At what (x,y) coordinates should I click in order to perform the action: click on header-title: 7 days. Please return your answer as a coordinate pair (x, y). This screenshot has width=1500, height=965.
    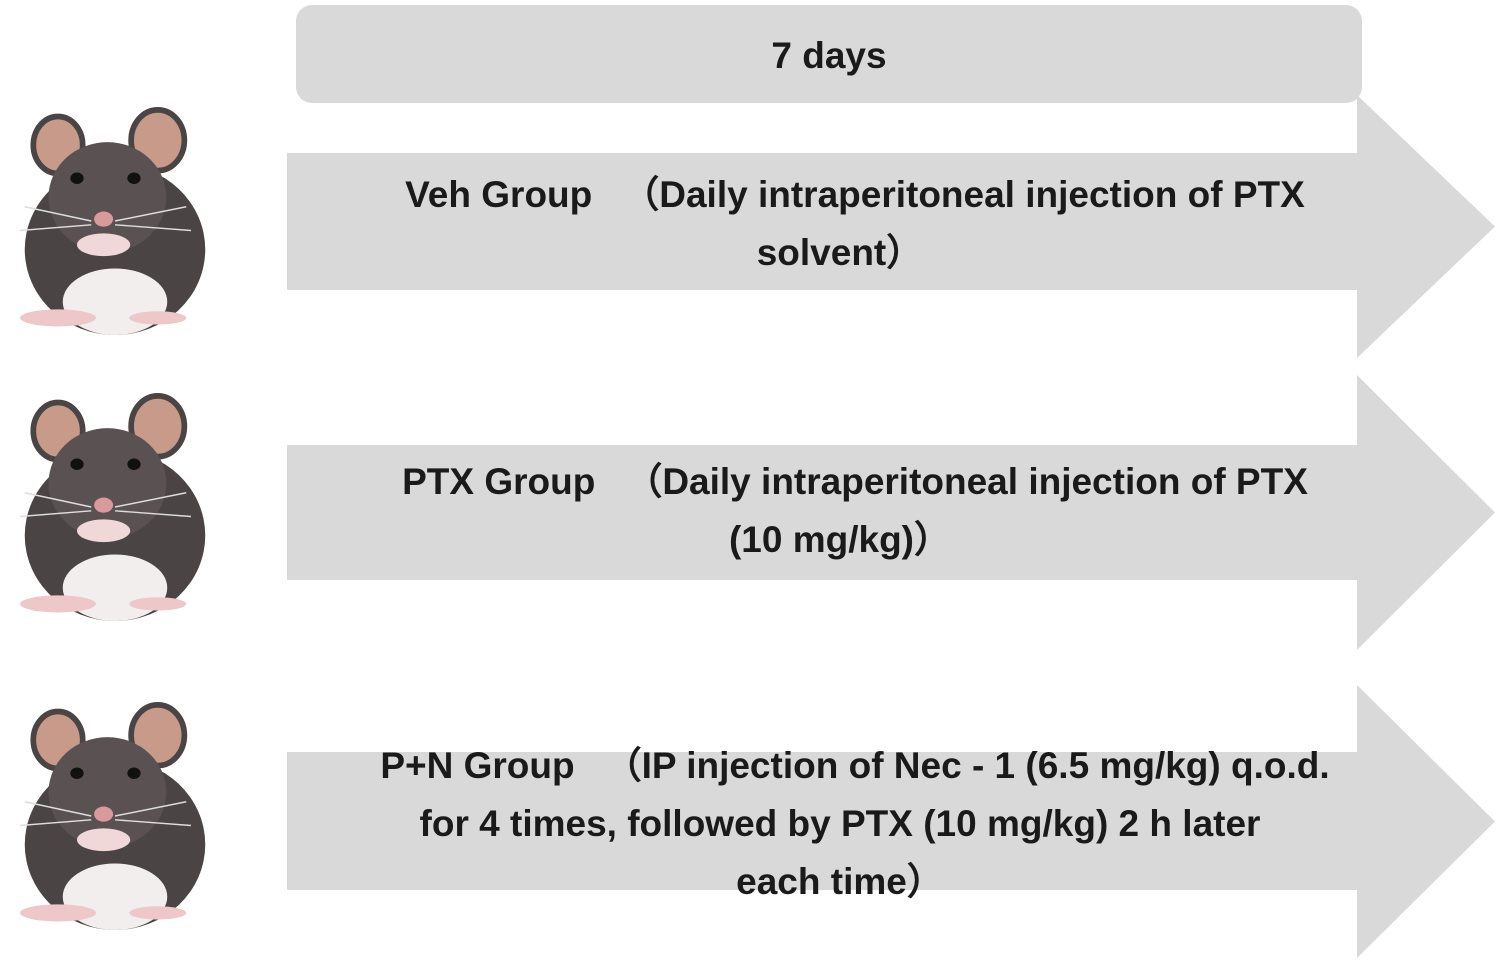
    Looking at the image, I should click on (828, 55).